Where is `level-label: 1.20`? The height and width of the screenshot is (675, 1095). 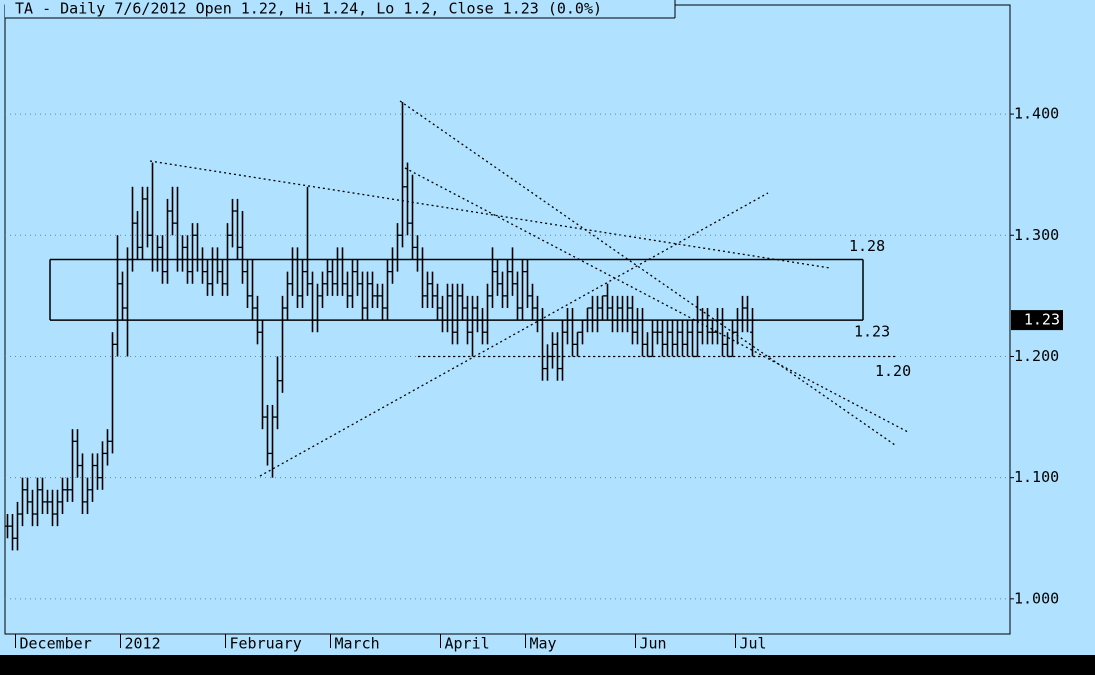
level-label: 1.20 is located at coordinates (893, 371).